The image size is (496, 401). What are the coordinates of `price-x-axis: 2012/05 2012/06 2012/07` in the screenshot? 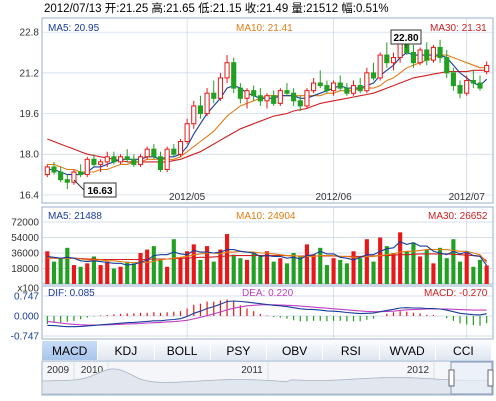 It's located at (327, 197).